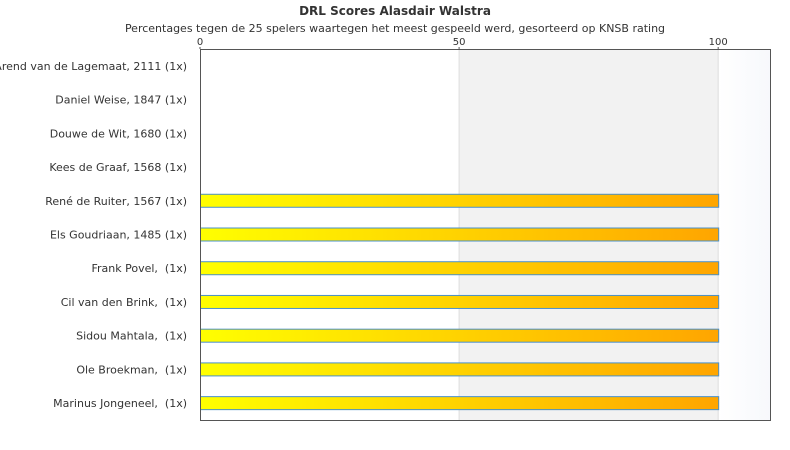  I want to click on chart-title: DRL Scores Alasdair Walstra, so click(395, 11).